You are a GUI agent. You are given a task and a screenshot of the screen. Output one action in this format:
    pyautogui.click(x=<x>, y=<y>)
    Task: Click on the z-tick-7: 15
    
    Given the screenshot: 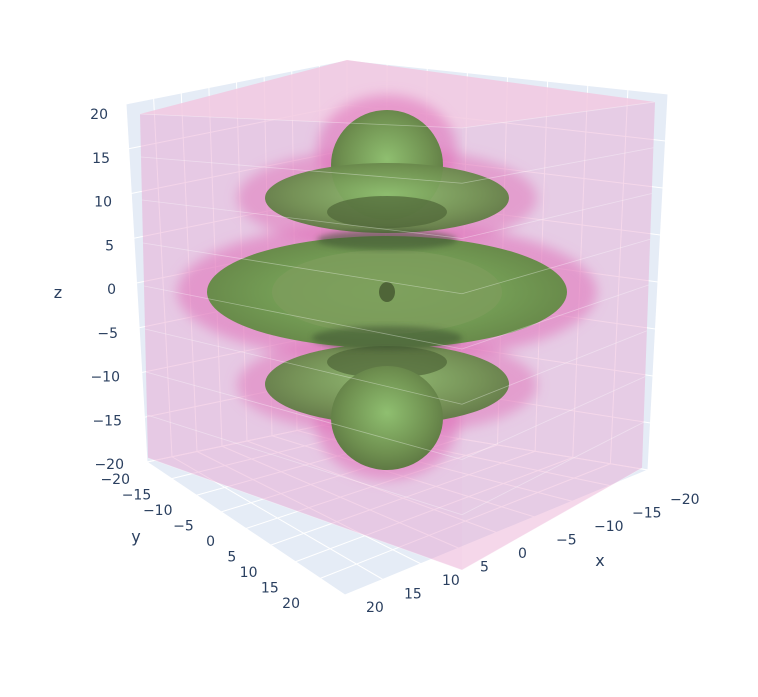 What is the action you would take?
    pyautogui.click(x=101, y=159)
    